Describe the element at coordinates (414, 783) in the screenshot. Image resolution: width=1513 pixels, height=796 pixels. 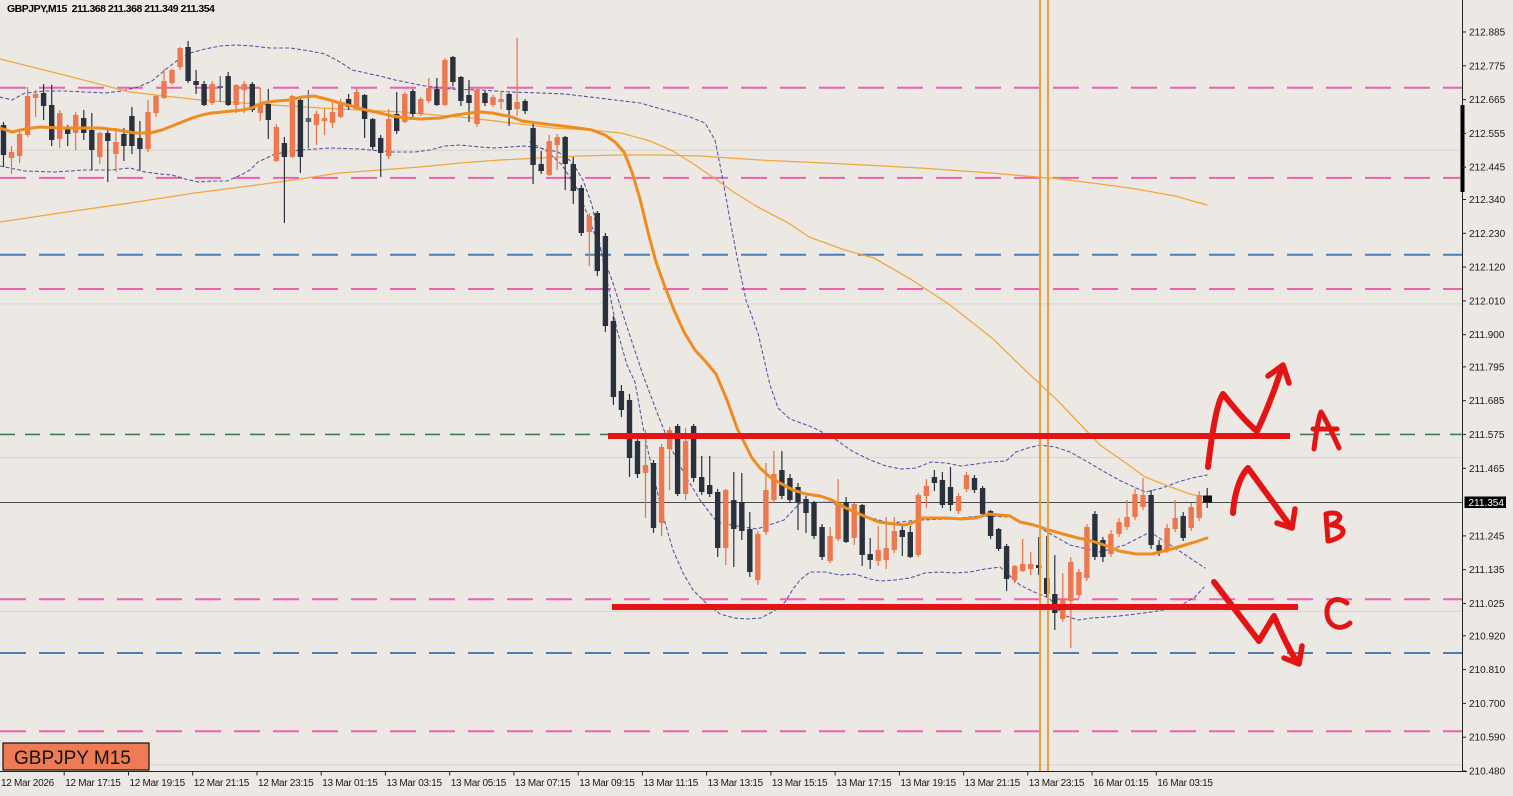
I see `svg-text: 13 Mar 03:15` at that location.